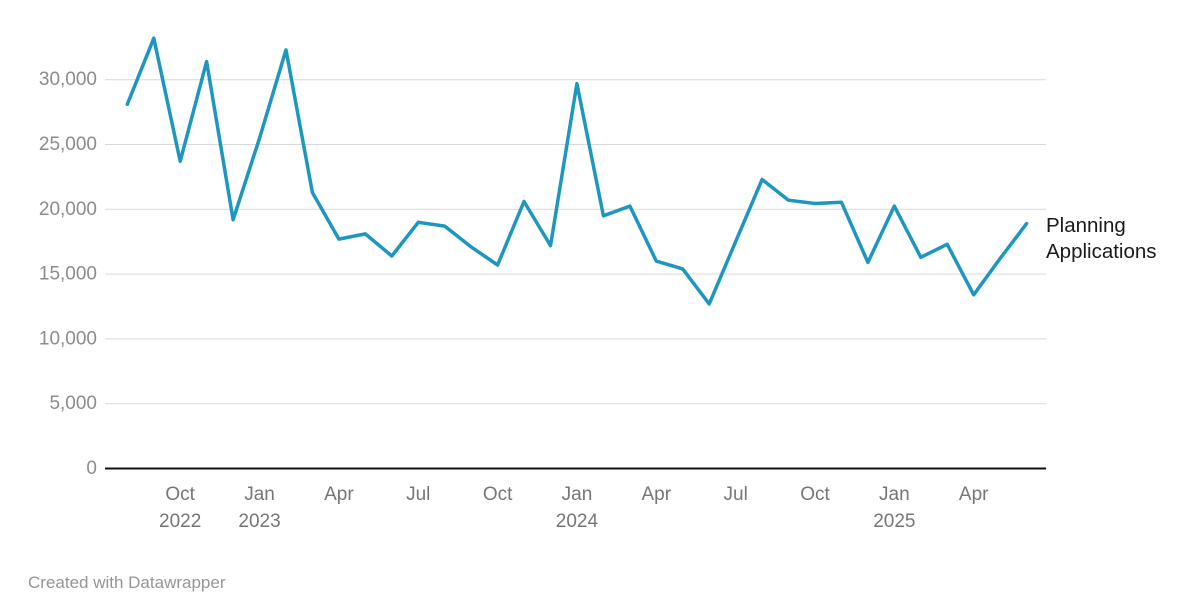  Describe the element at coordinates (259, 521) in the screenshot. I see `x-axis-label-year: 2023` at that location.